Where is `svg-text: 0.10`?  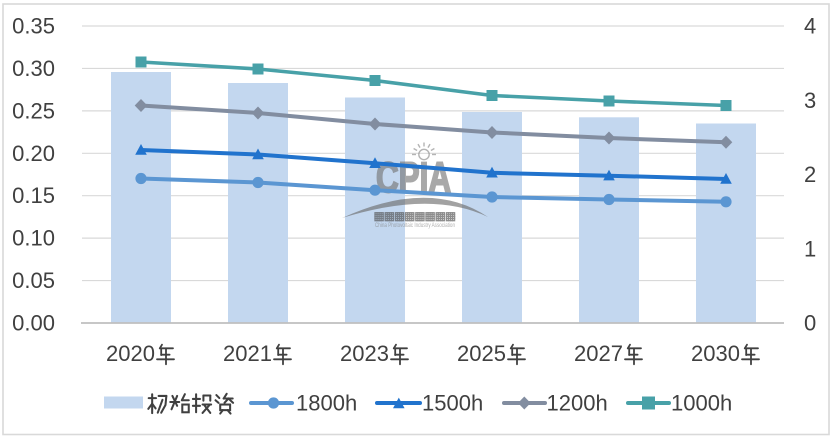 svg-text: 0.10 is located at coordinates (33, 238).